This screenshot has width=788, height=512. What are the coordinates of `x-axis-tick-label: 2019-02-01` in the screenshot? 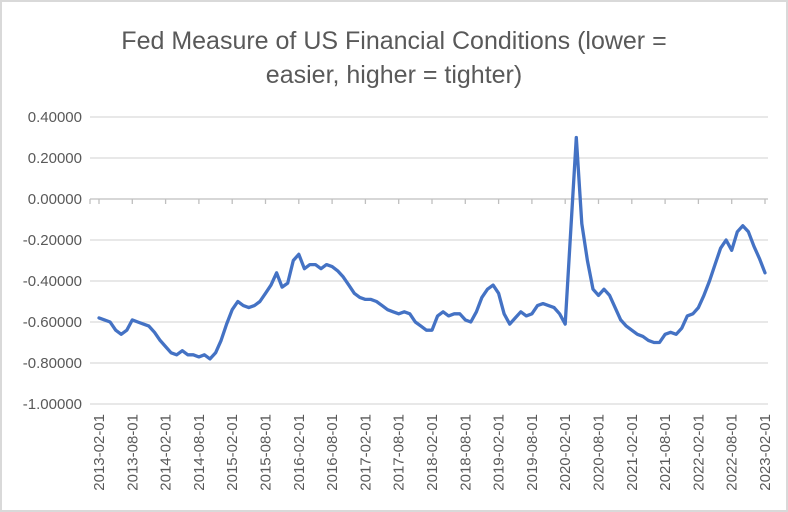 It's located at (499, 452).